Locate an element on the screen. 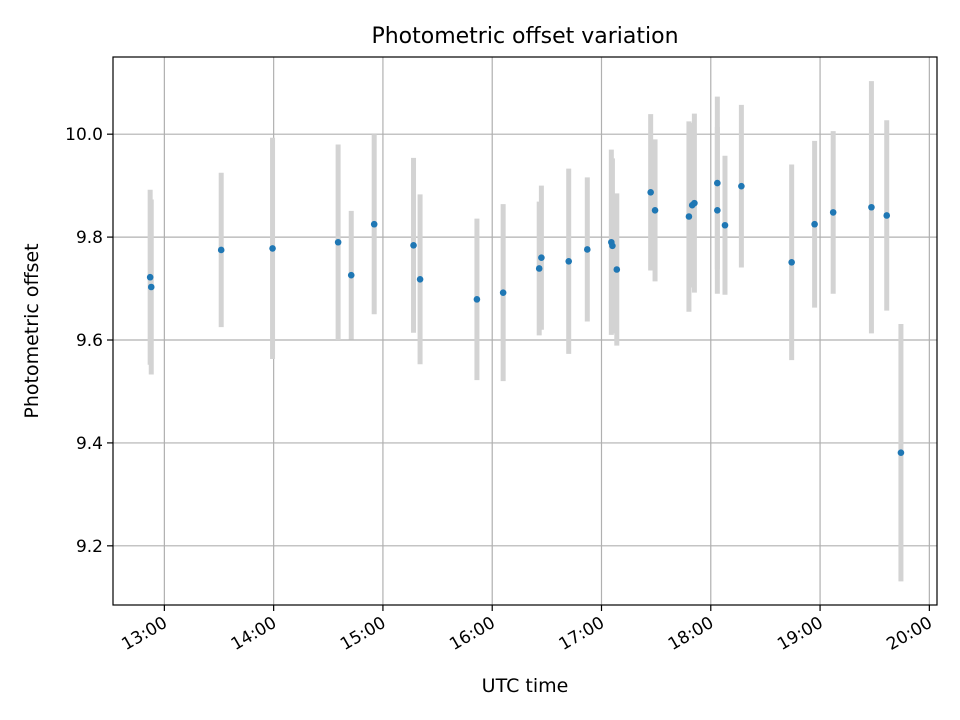 This screenshot has height=720, width=960. y-tick-label: 10.0 is located at coordinates (84, 135).